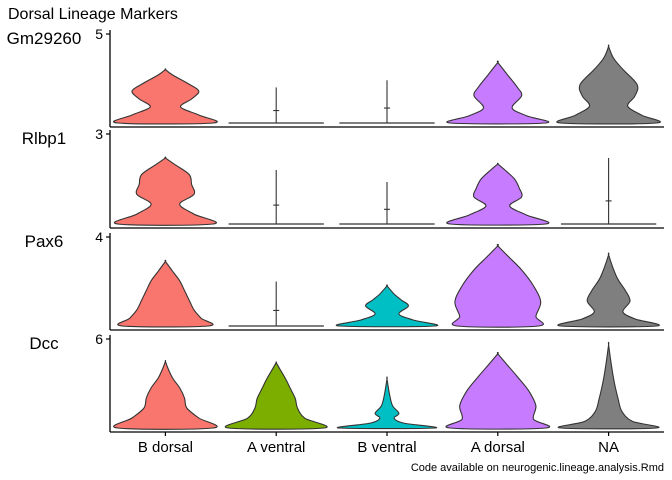 Image resolution: width=672 pixels, height=480 pixels. I want to click on x-tick-label: A dorsal, so click(498, 447).